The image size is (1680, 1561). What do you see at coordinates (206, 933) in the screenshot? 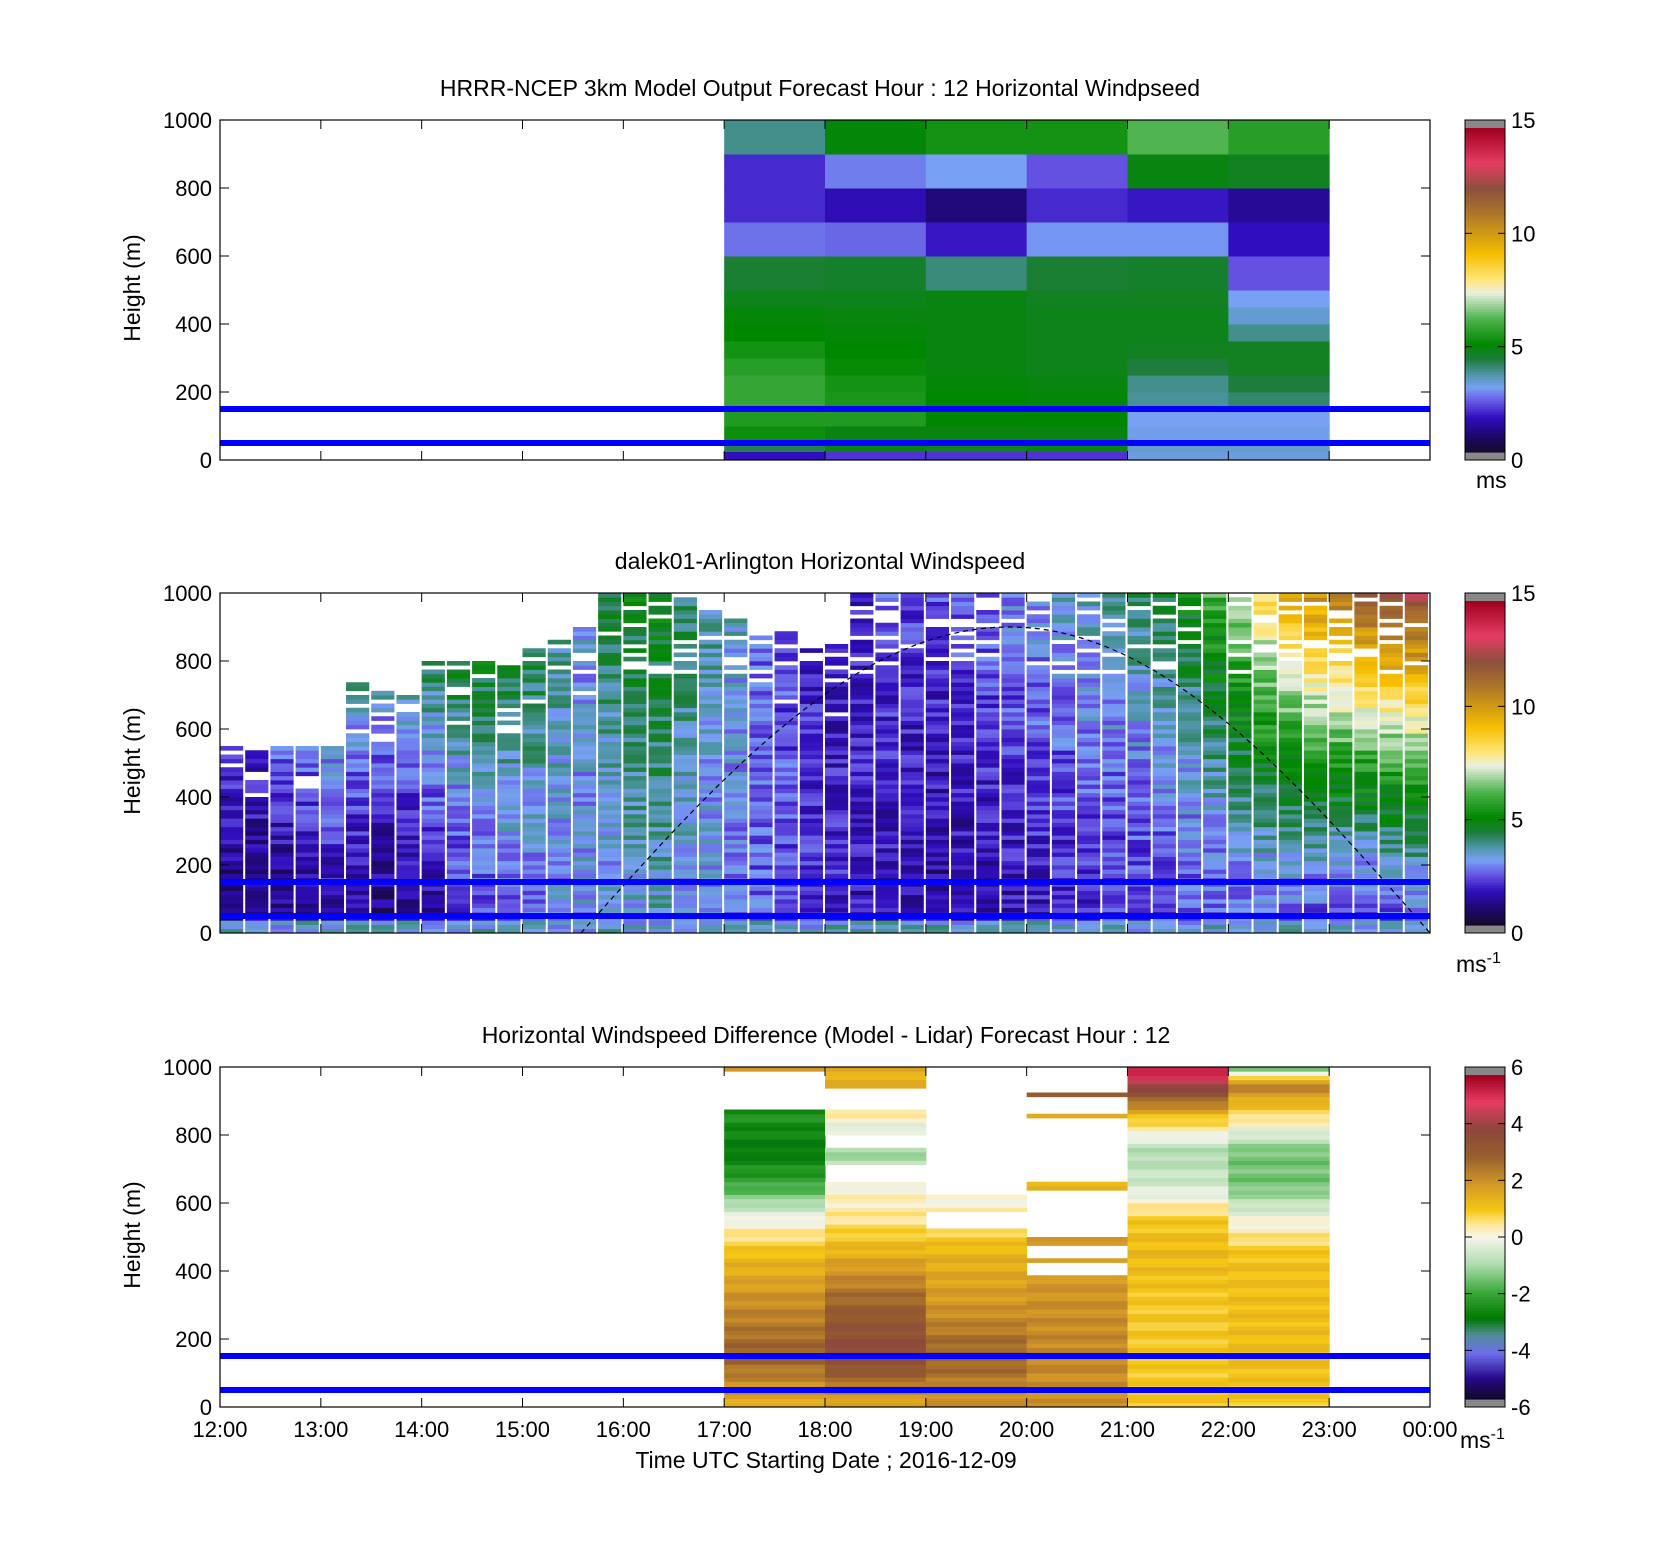
I see `y-tick-label: 0` at bounding box center [206, 933].